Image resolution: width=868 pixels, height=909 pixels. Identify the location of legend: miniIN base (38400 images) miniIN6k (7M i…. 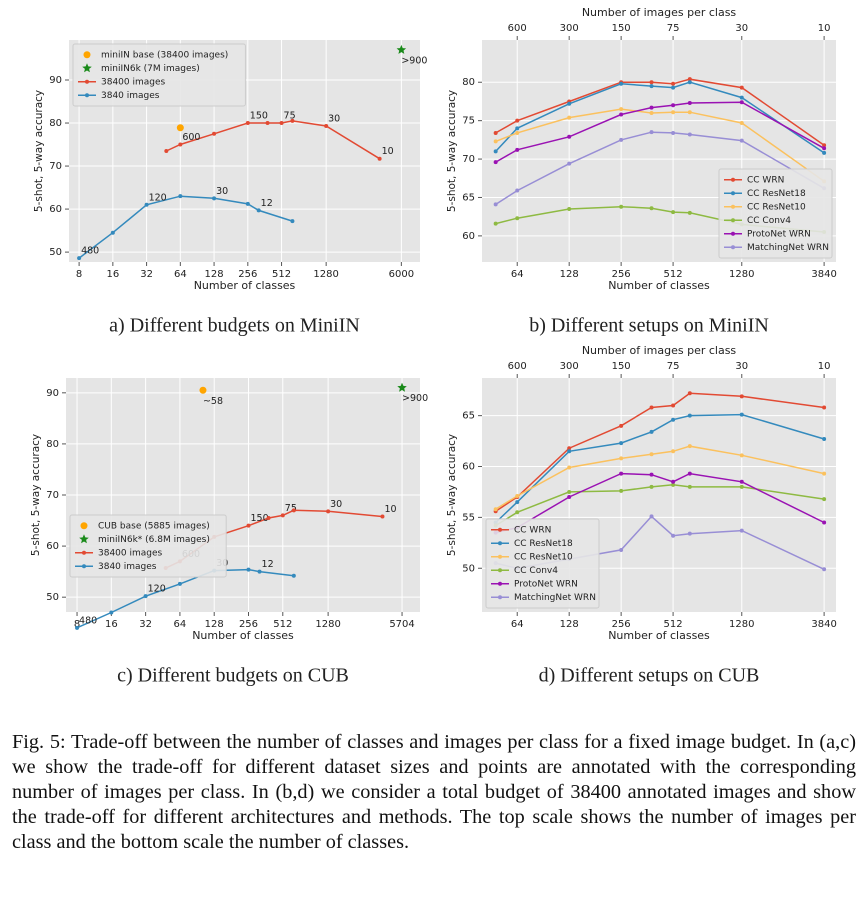
(159, 75).